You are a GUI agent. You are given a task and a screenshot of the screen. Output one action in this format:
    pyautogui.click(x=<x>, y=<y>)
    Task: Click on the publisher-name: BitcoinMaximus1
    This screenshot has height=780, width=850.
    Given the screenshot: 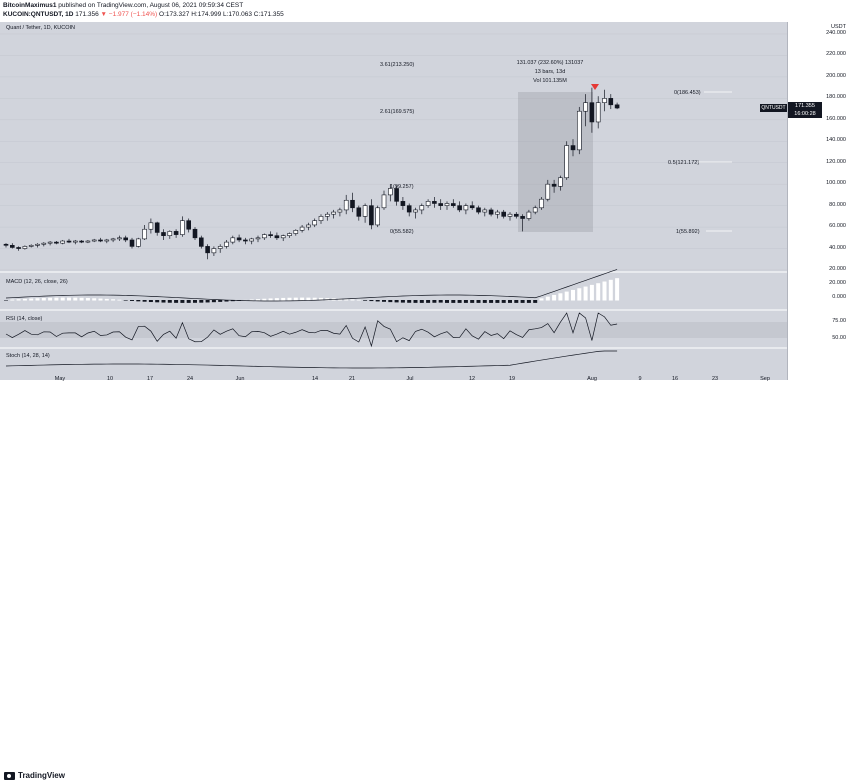 What is the action you would take?
    pyautogui.click(x=30, y=5)
    